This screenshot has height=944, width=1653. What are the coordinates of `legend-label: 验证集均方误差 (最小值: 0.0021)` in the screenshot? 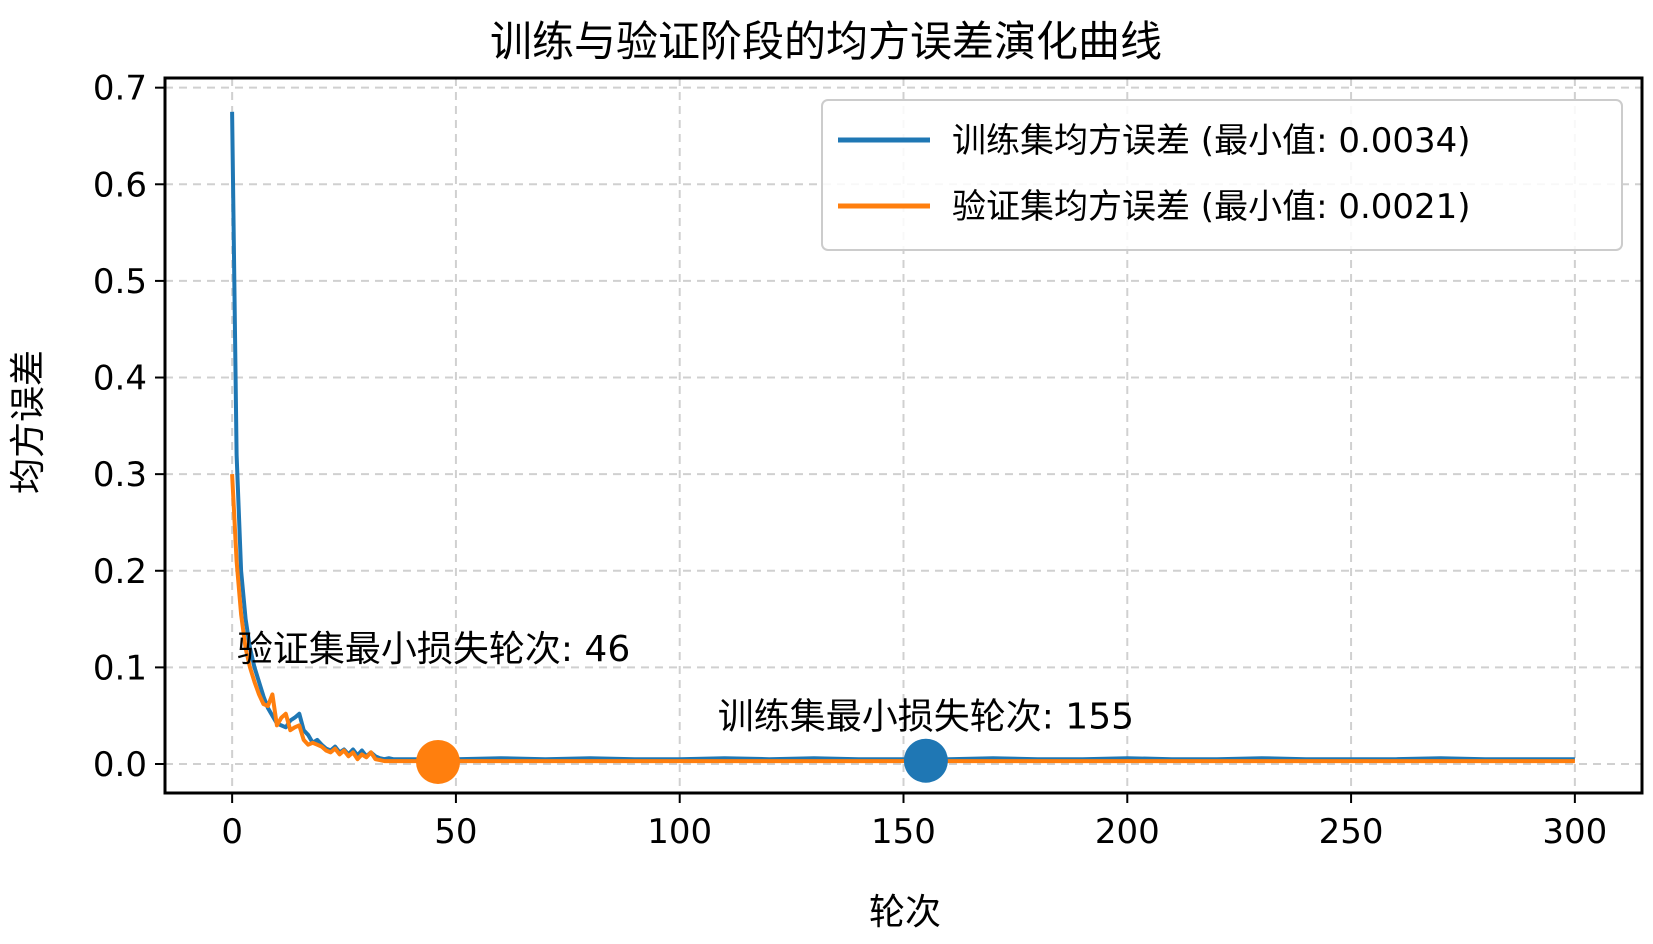 It's located at (1211, 207).